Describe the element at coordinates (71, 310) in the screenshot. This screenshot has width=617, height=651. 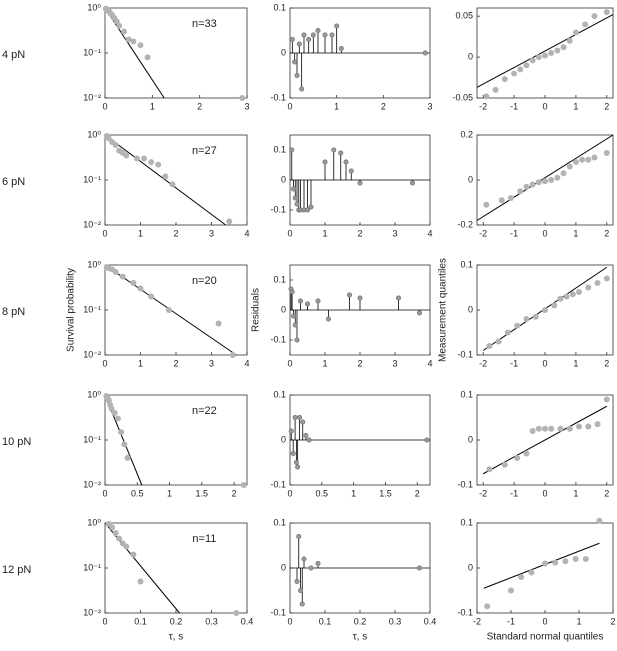
I see `y-axis-label: Survival probability` at that location.